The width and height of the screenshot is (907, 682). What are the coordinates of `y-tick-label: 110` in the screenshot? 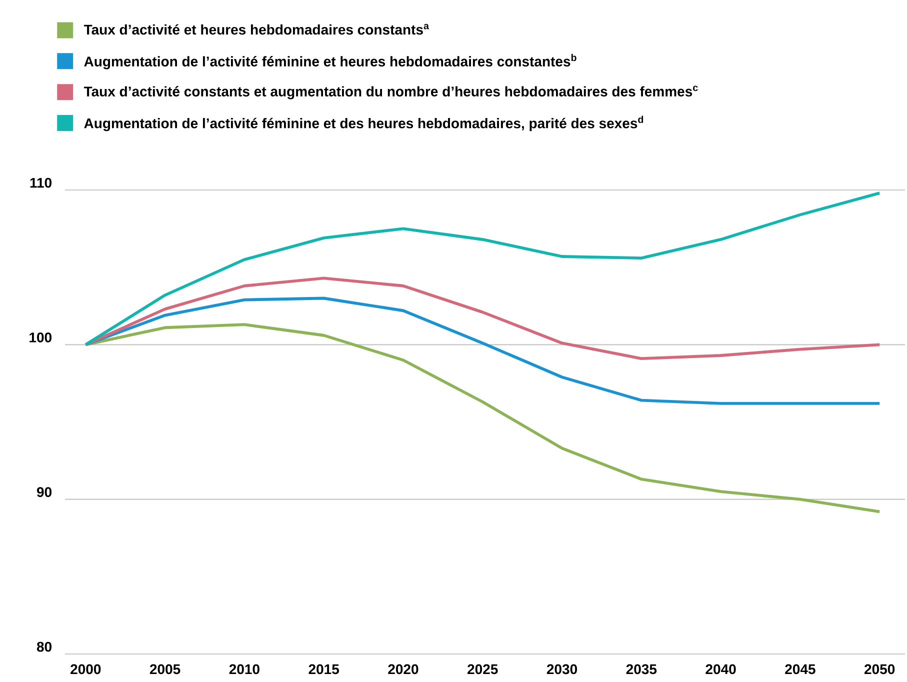 It's located at (41, 183).